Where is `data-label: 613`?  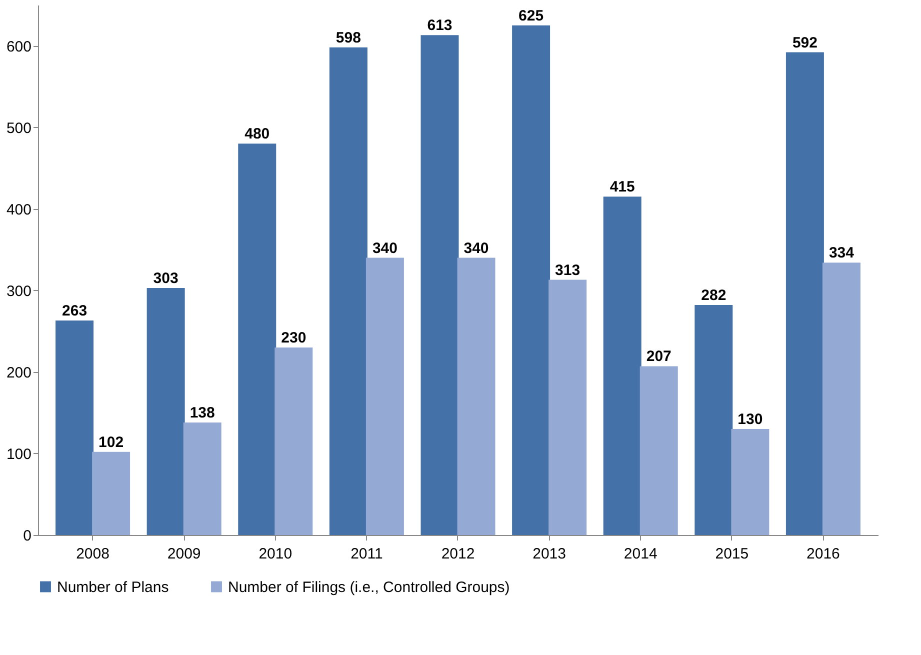 data-label: 613 is located at coordinates (439, 25).